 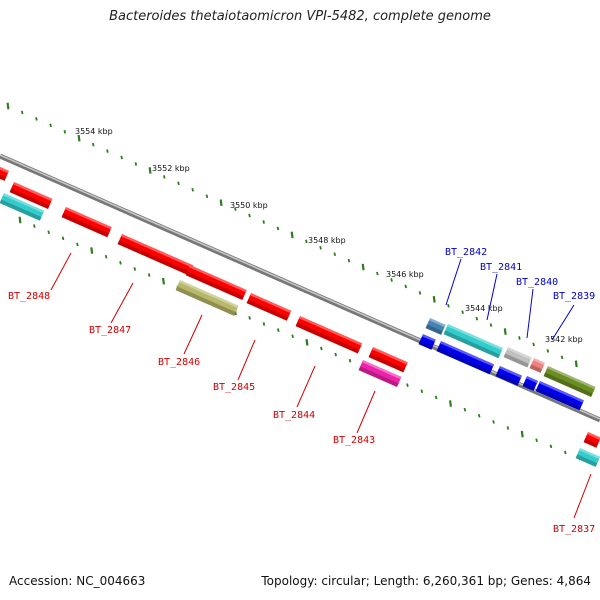 I want to click on scale-label-3542: 3542 kbp, so click(x=564, y=339).